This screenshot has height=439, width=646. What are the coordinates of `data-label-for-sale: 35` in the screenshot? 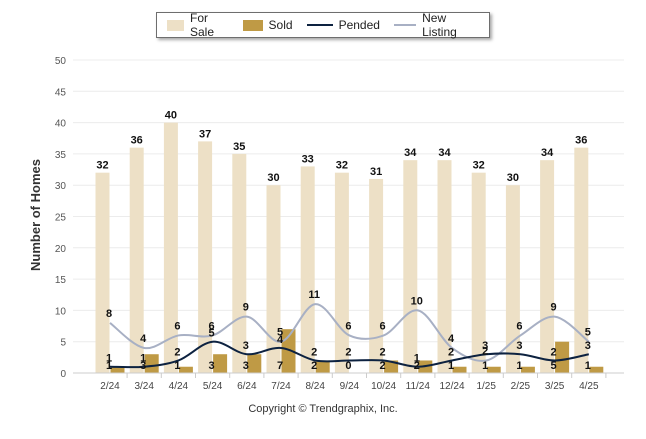 It's located at (239, 147).